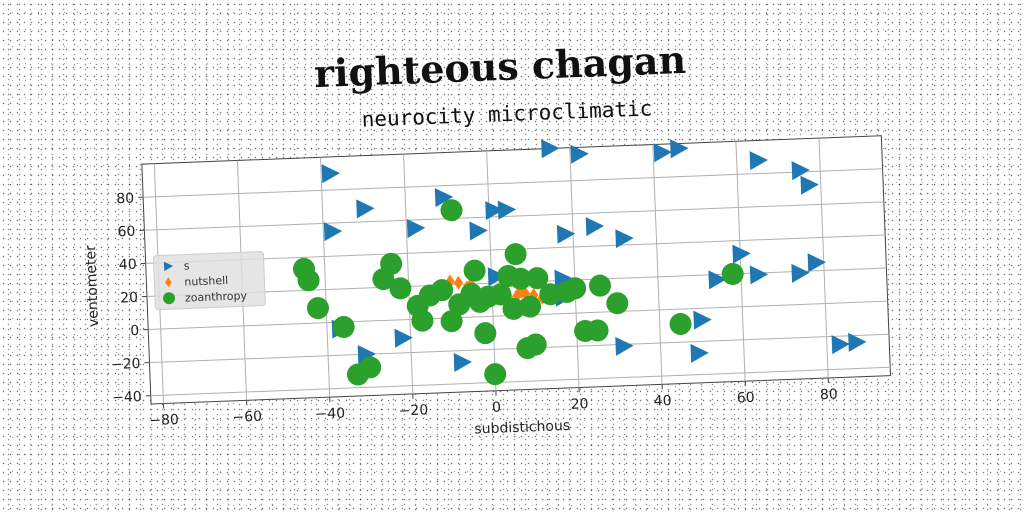 The width and height of the screenshot is (1024, 512). I want to click on chart-title: righteous chagan, so click(500, 66).